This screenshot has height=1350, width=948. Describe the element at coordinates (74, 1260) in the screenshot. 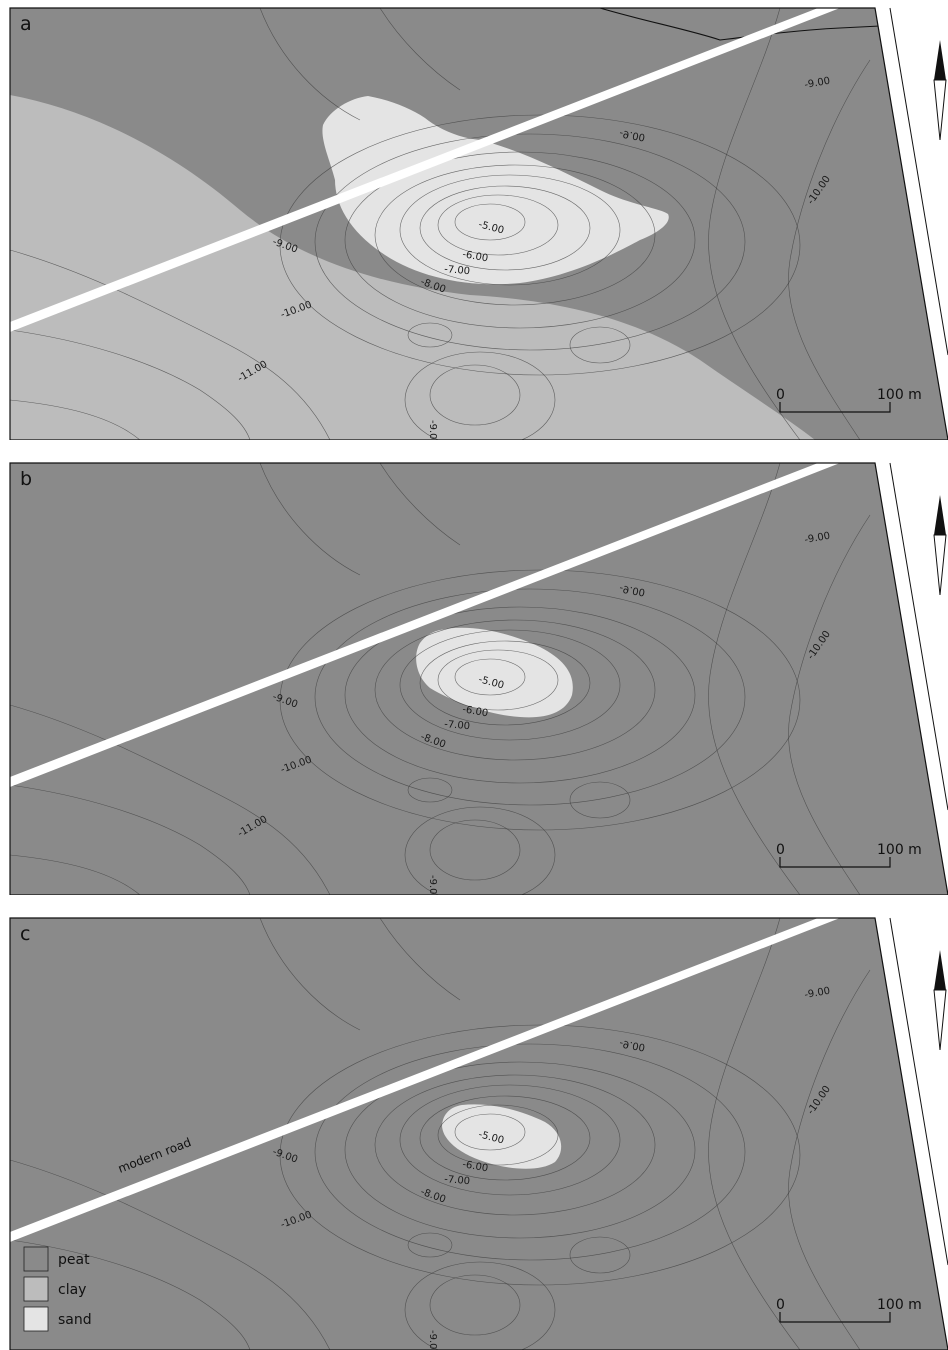

I see `legend-label-peat: peat` at that location.